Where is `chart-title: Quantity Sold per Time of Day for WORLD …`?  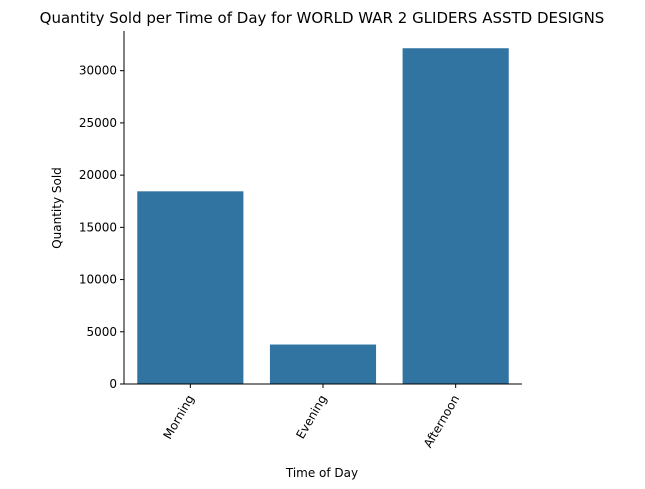
chart-title: Quantity Sold per Time of Day for WORLD … is located at coordinates (322, 18).